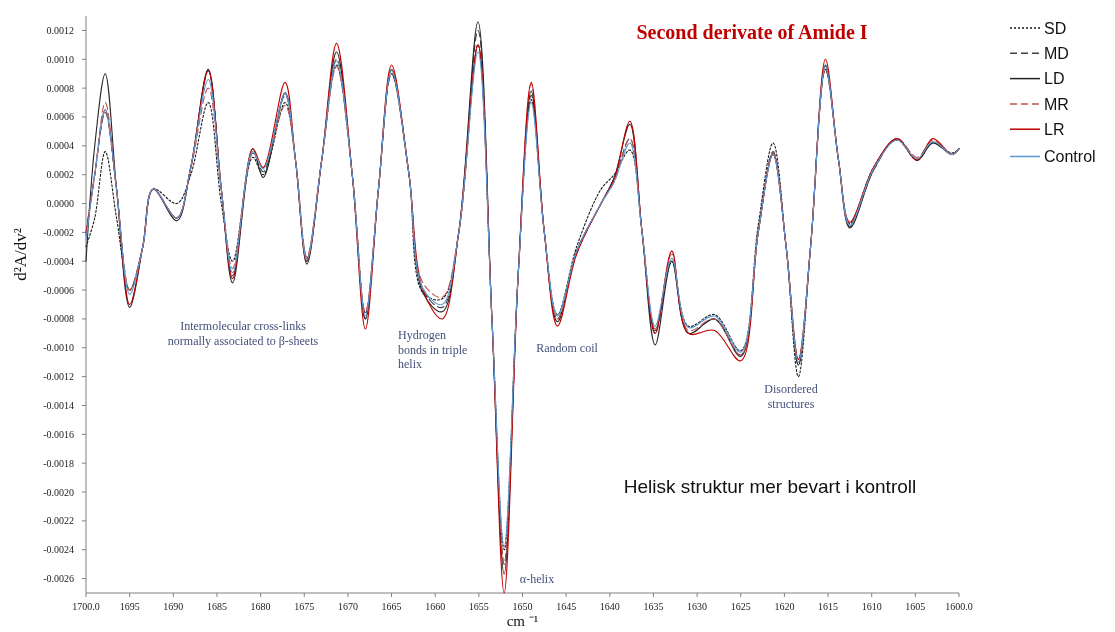 The width and height of the screenshot is (1115, 632). What do you see at coordinates (58, 579) in the screenshot?
I see `y-tick-label: -0.0026` at bounding box center [58, 579].